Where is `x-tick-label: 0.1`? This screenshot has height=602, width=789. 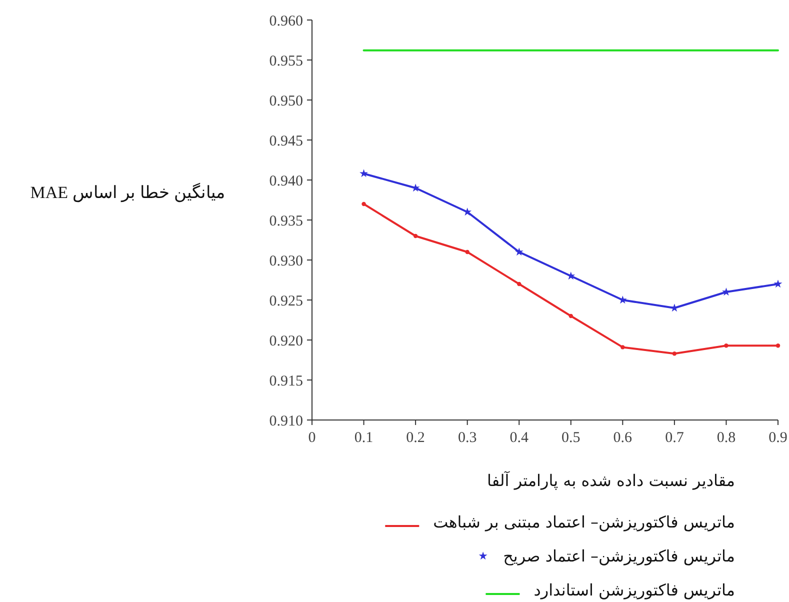
x-tick-label: 0.1 is located at coordinates (364, 438).